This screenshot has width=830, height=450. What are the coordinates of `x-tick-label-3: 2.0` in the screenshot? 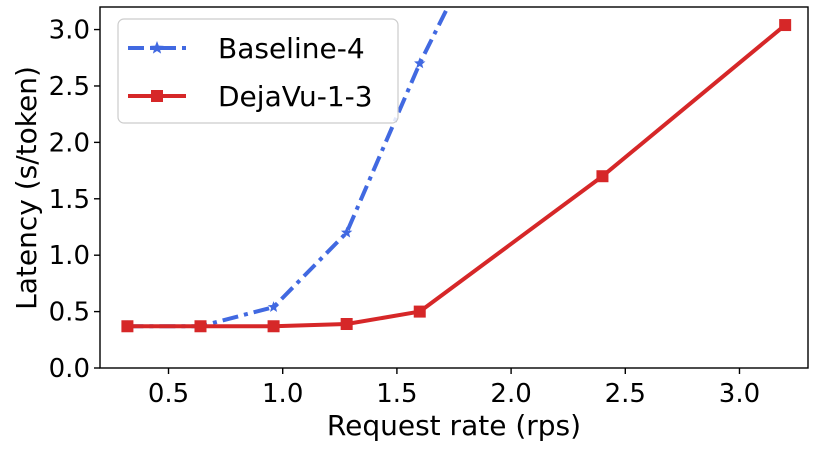 It's located at (510, 394).